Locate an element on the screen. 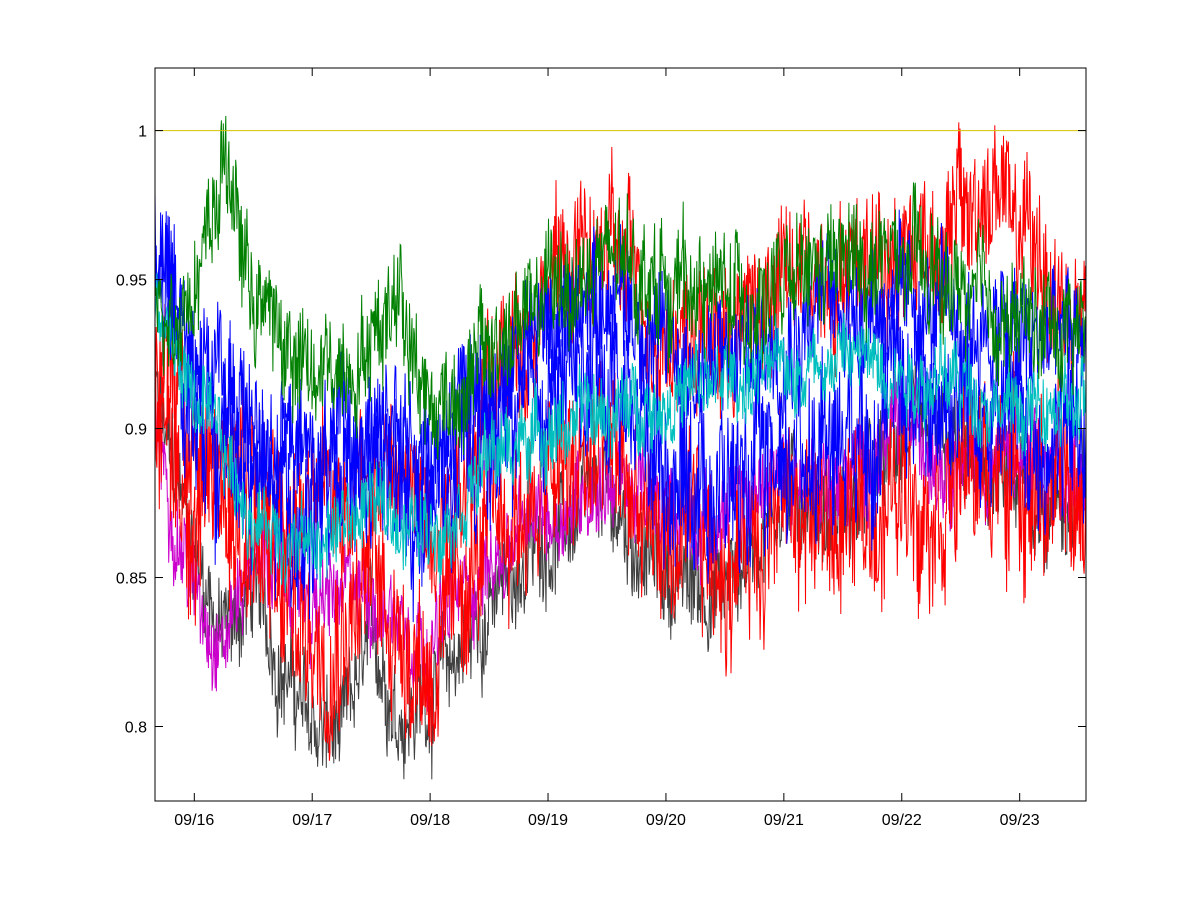  y-tick-label-2: 0.85 is located at coordinates (131, 579).